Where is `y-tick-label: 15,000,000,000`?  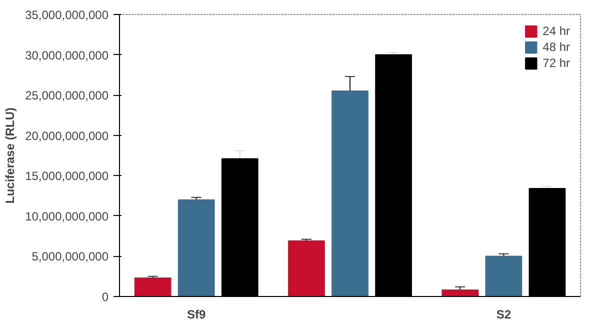
y-tick-label: 15,000,000,000 is located at coordinates (67, 176).